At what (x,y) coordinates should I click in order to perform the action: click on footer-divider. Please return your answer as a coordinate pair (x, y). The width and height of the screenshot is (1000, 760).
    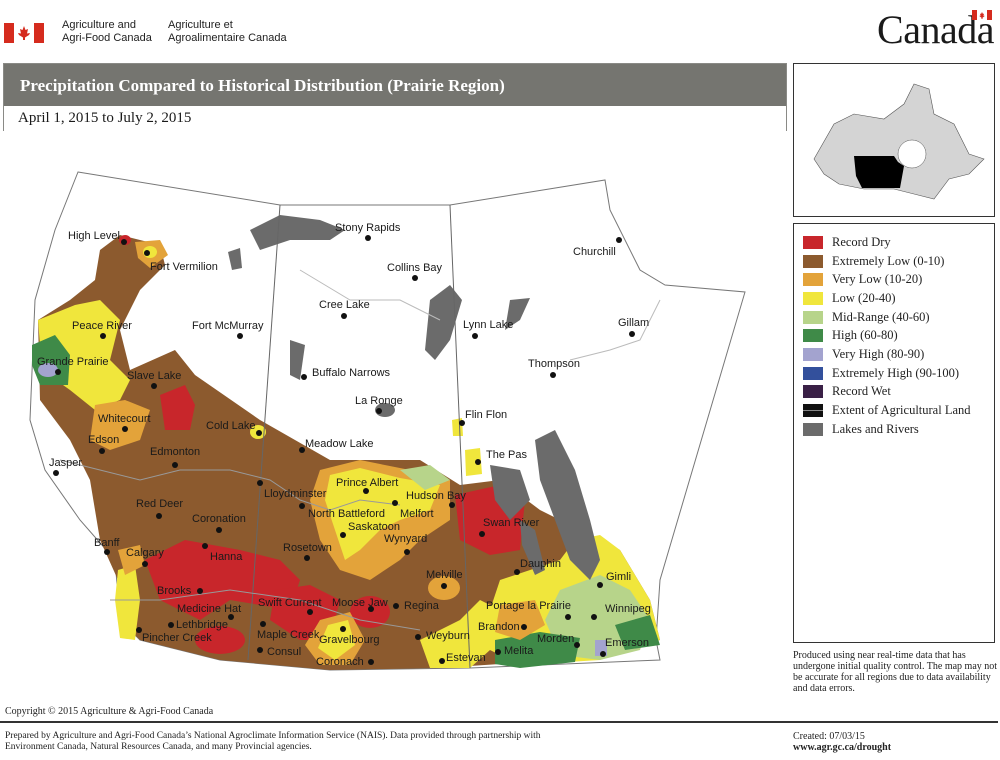
    Looking at the image, I should click on (499, 722).